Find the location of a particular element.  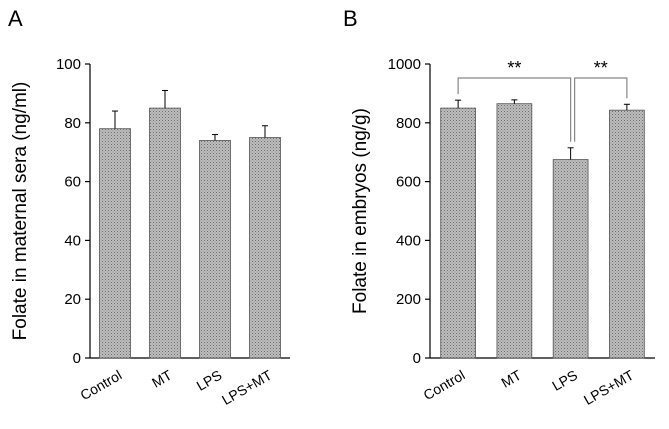

y-tick-label: 100 is located at coordinates (68, 64).